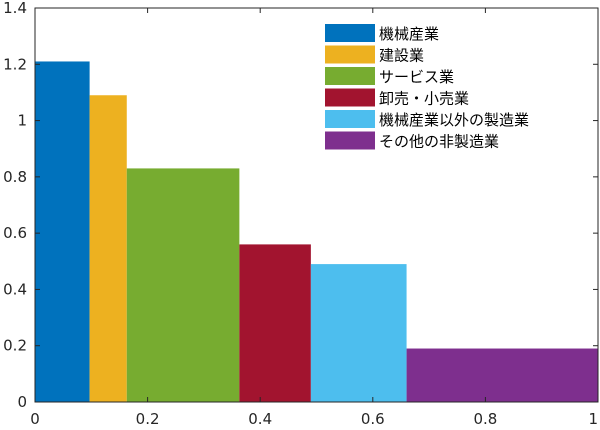  Describe the element at coordinates (409, 34) in the screenshot. I see `legend-label-1: 機械産業` at that location.